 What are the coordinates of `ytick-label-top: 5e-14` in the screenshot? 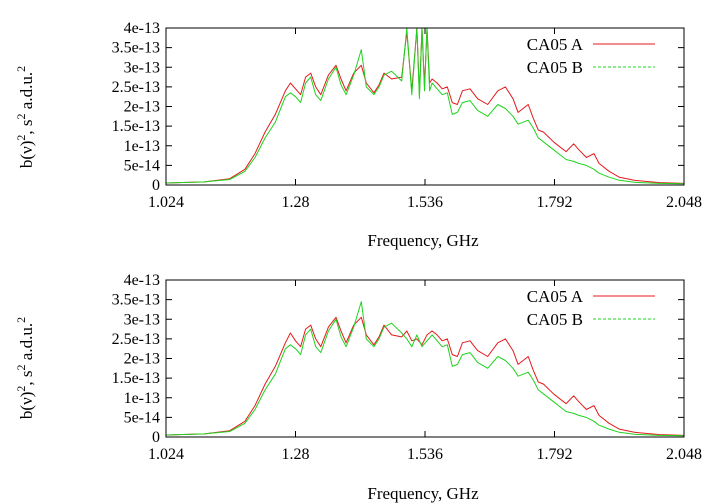 It's located at (142, 165).